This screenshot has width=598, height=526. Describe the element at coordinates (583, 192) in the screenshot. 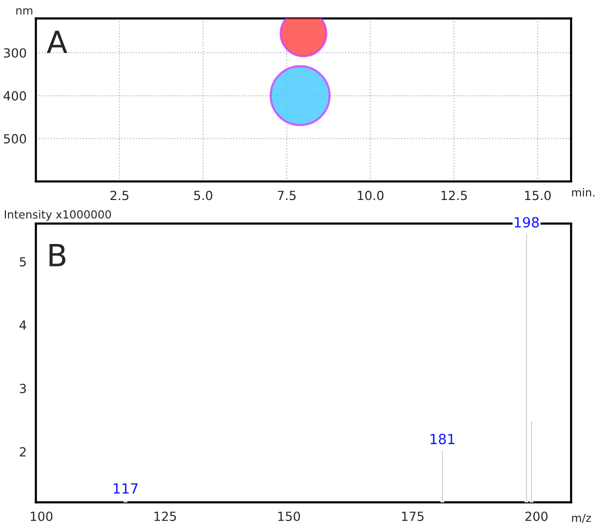

I see `x-axis-title: min.` at that location.